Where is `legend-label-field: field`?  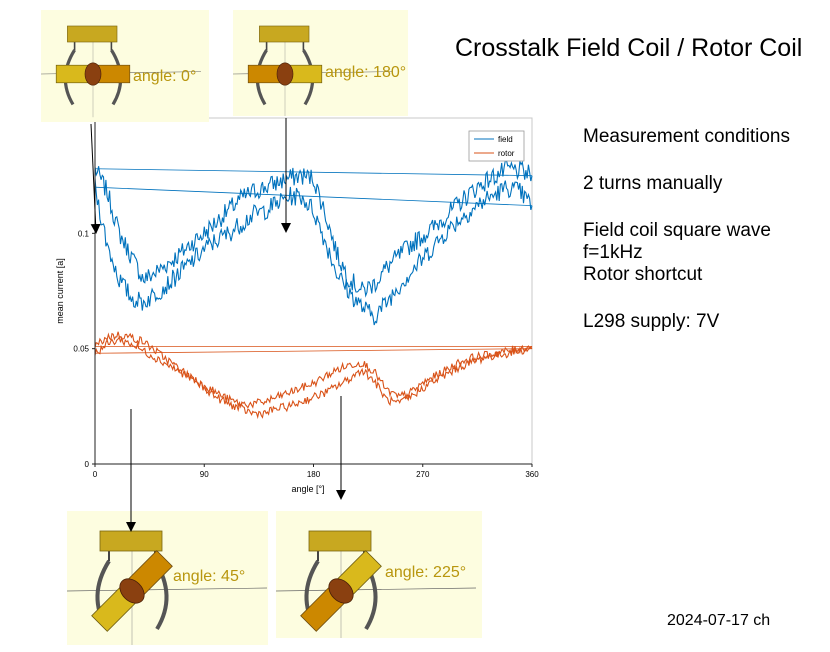 legend-label-field: field is located at coordinates (505, 139).